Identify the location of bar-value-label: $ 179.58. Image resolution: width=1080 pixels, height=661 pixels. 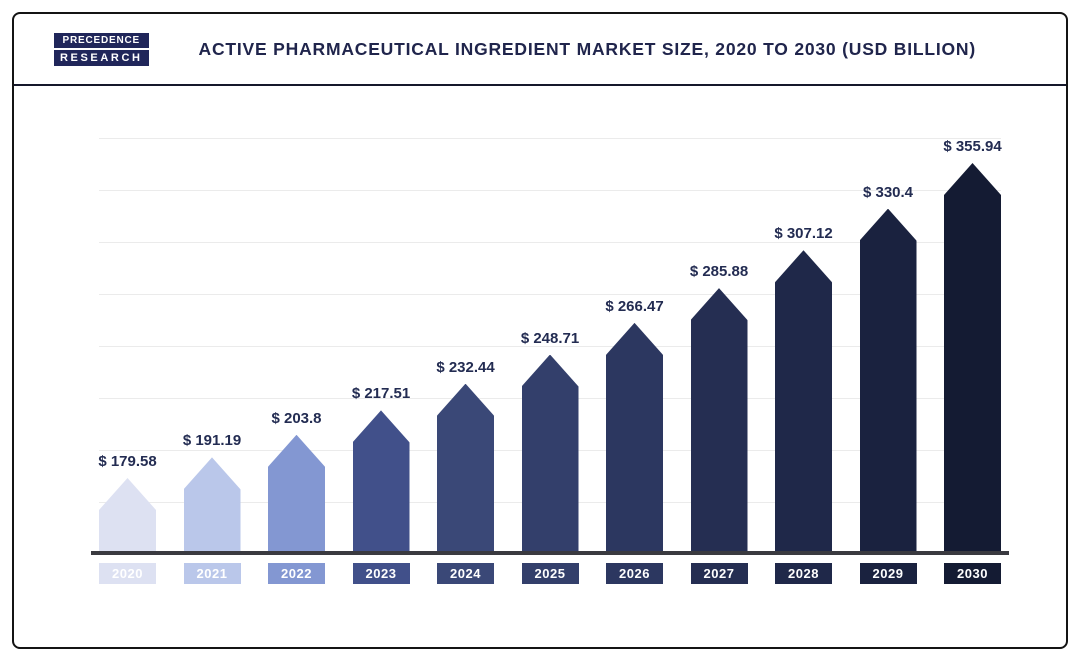
(127, 461).